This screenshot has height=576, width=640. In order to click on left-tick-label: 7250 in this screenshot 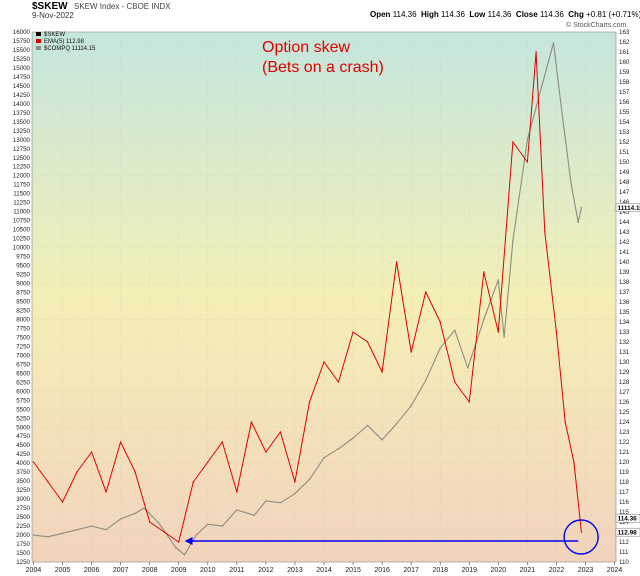, I will do `click(23, 346)`.